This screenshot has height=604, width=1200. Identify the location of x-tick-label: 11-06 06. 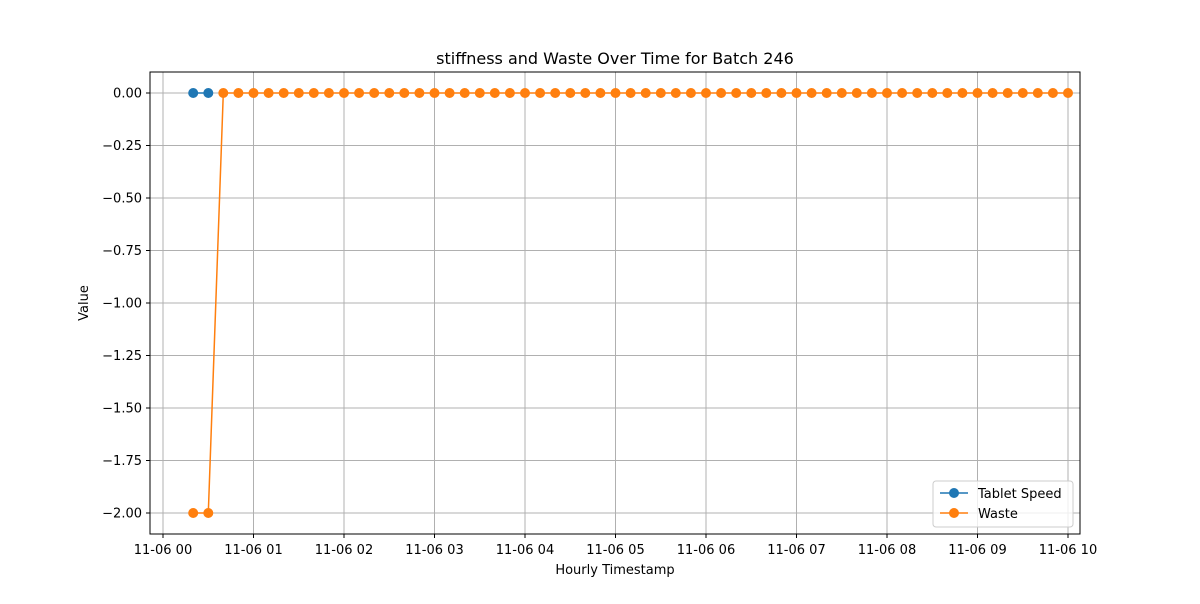
(706, 550).